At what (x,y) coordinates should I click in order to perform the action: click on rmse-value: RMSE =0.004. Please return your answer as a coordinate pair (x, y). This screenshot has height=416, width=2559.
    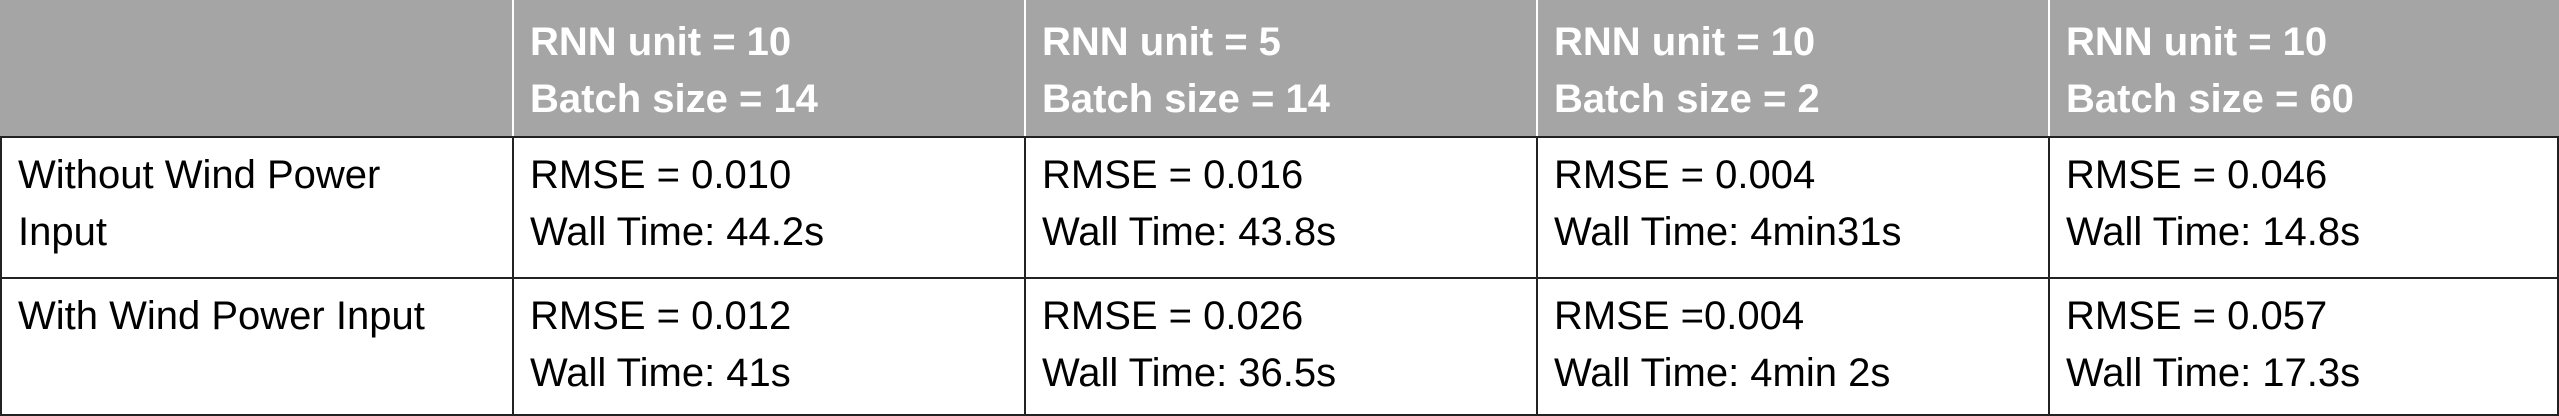
    Looking at the image, I should click on (1679, 316).